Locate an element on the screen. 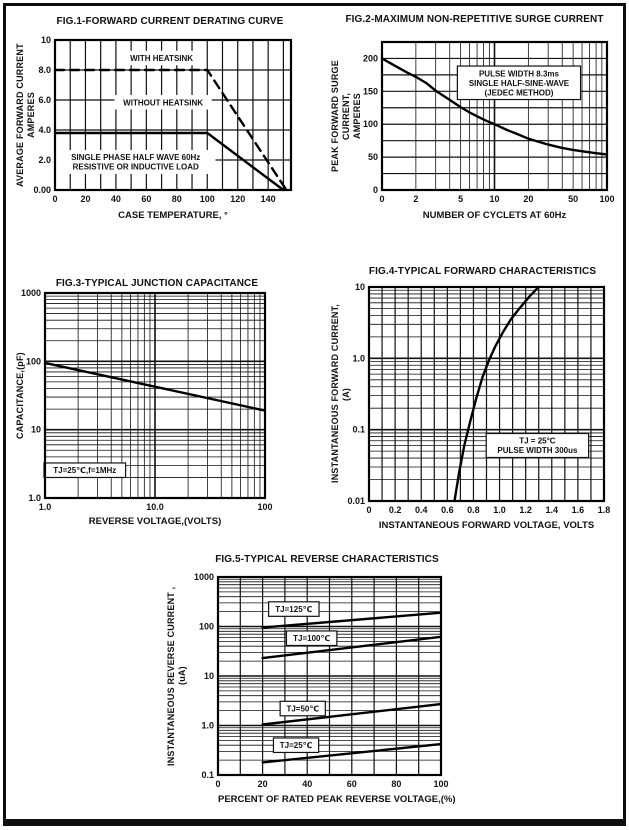 The image size is (629, 830). svg-text: 8.0 is located at coordinates (44, 70).